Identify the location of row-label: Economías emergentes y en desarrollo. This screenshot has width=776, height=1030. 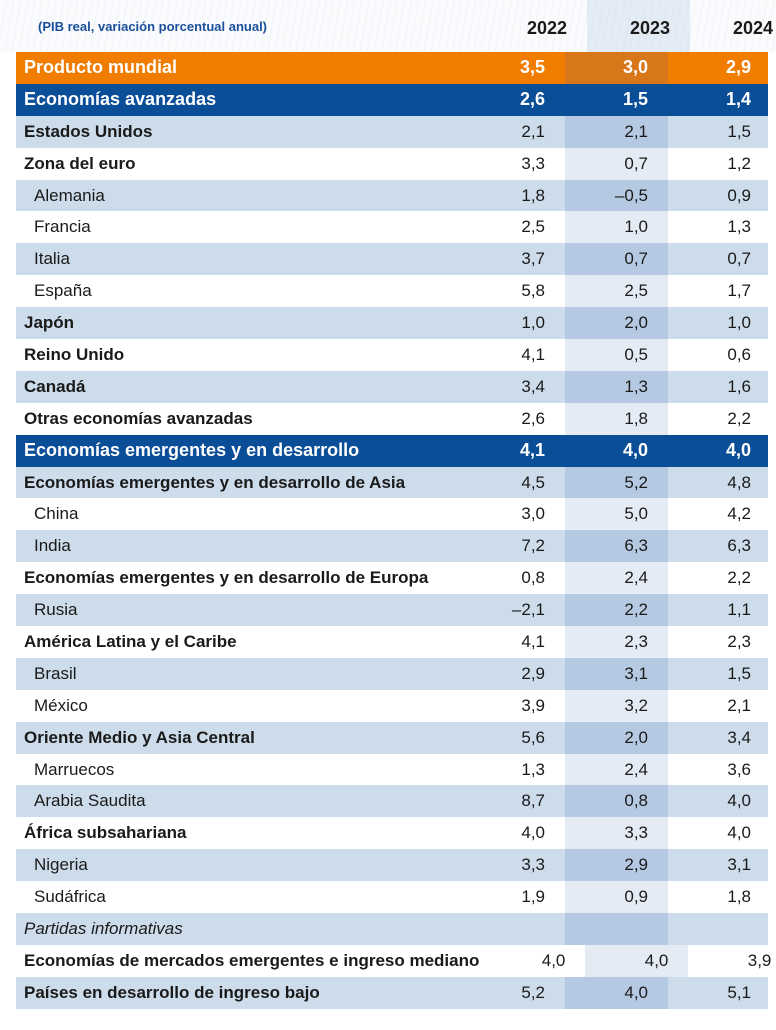
(192, 450).